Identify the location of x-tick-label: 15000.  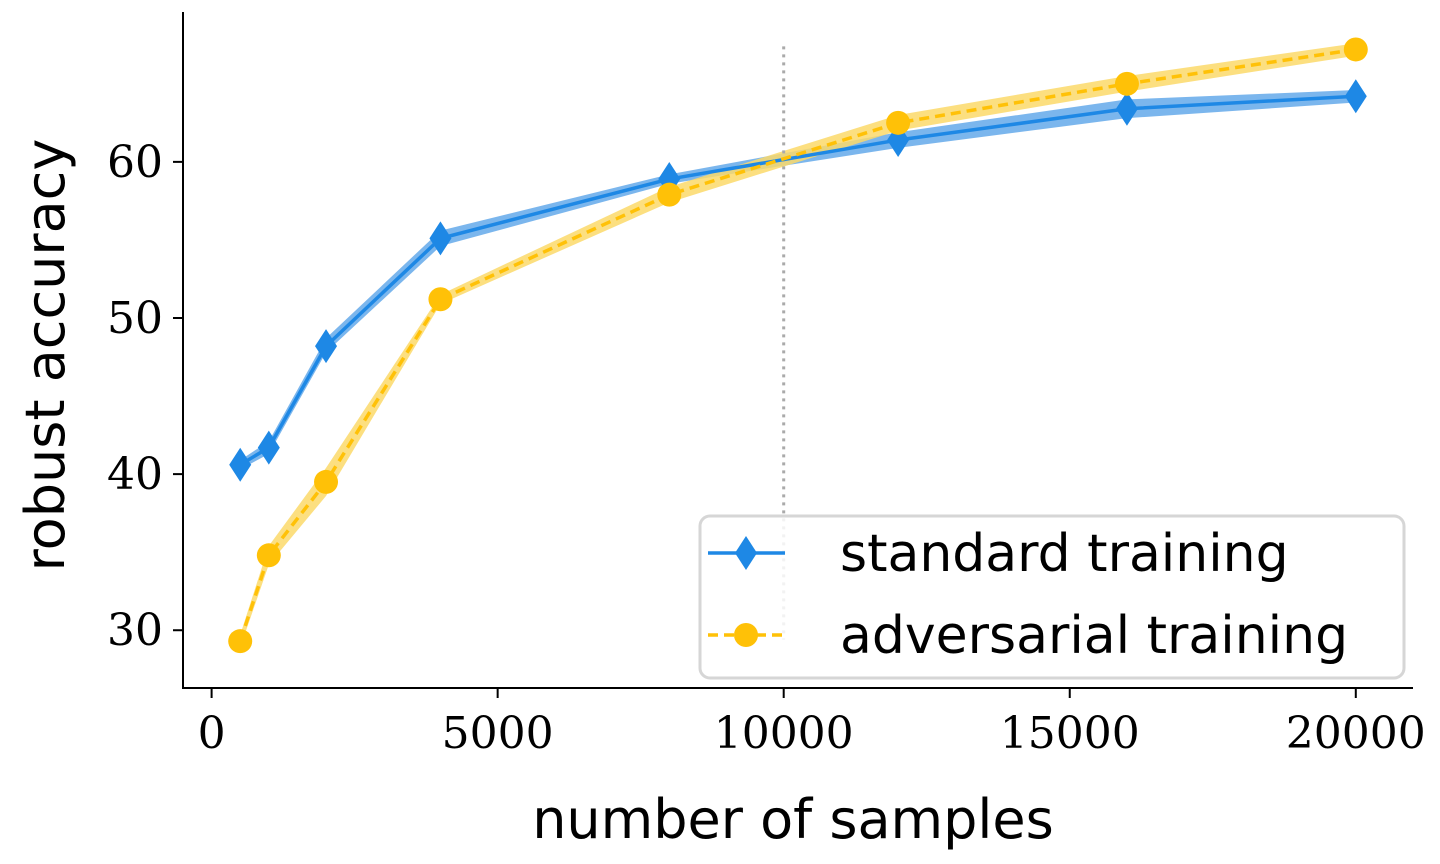
(1070, 733).